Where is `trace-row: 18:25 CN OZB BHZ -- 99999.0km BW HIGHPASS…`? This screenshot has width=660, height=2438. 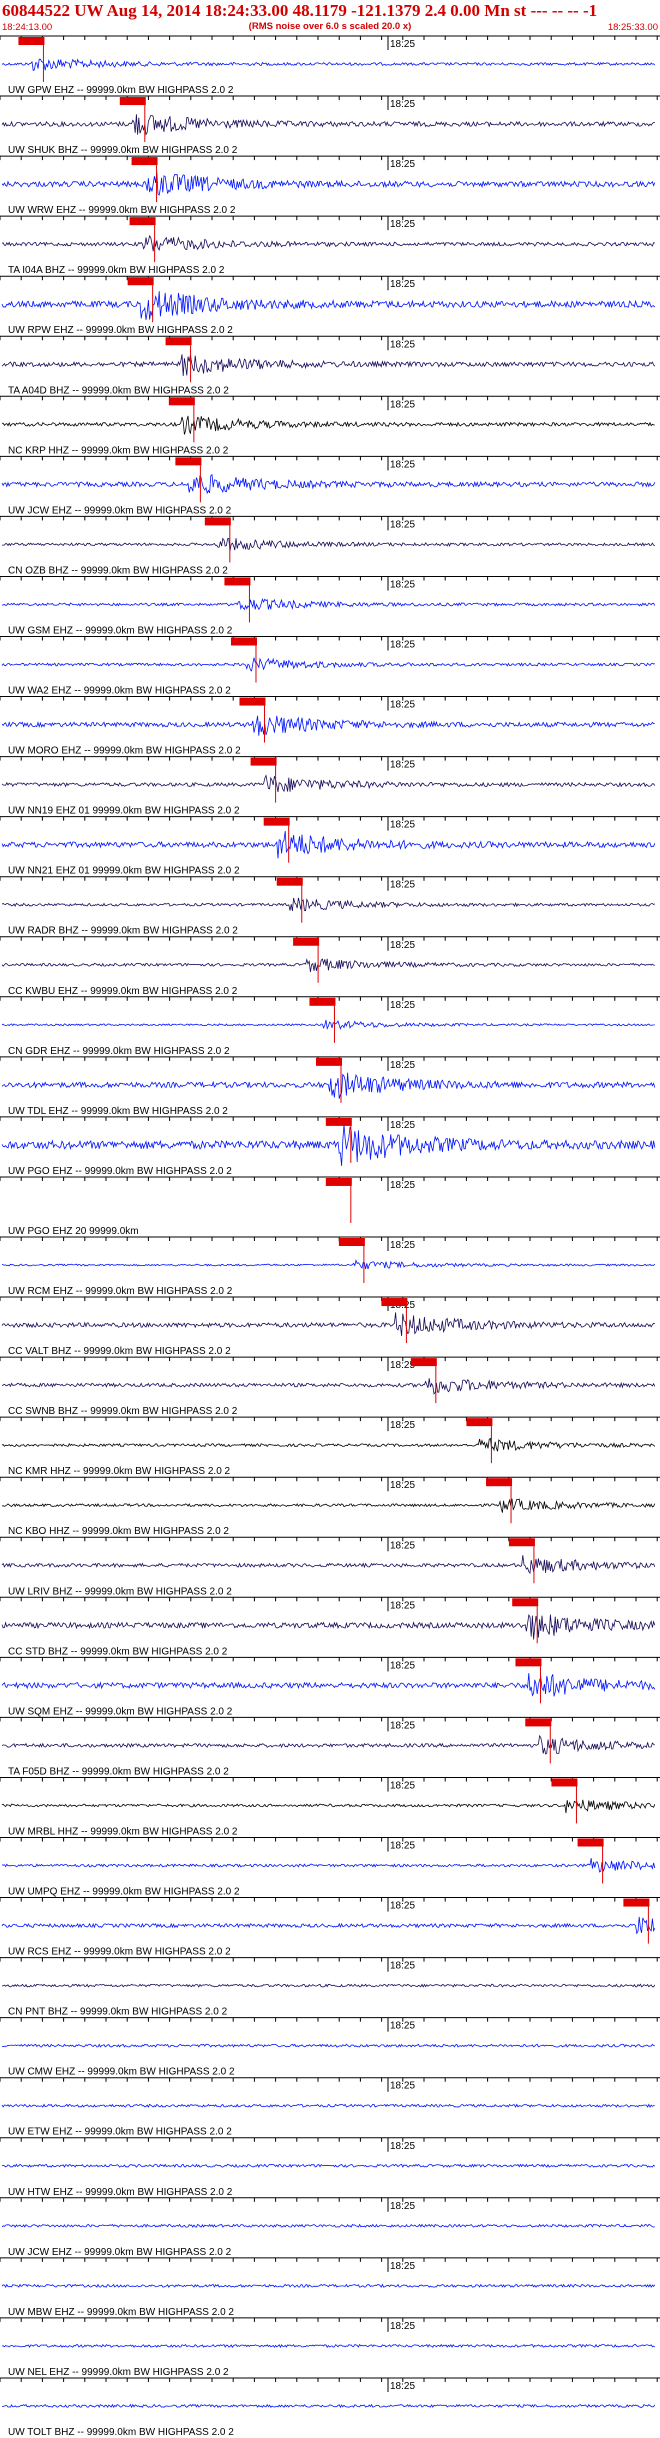 trace-row: 18:25 CN OZB BHZ -- 99999.0km BW HIGHPASS… is located at coordinates (330, 545).